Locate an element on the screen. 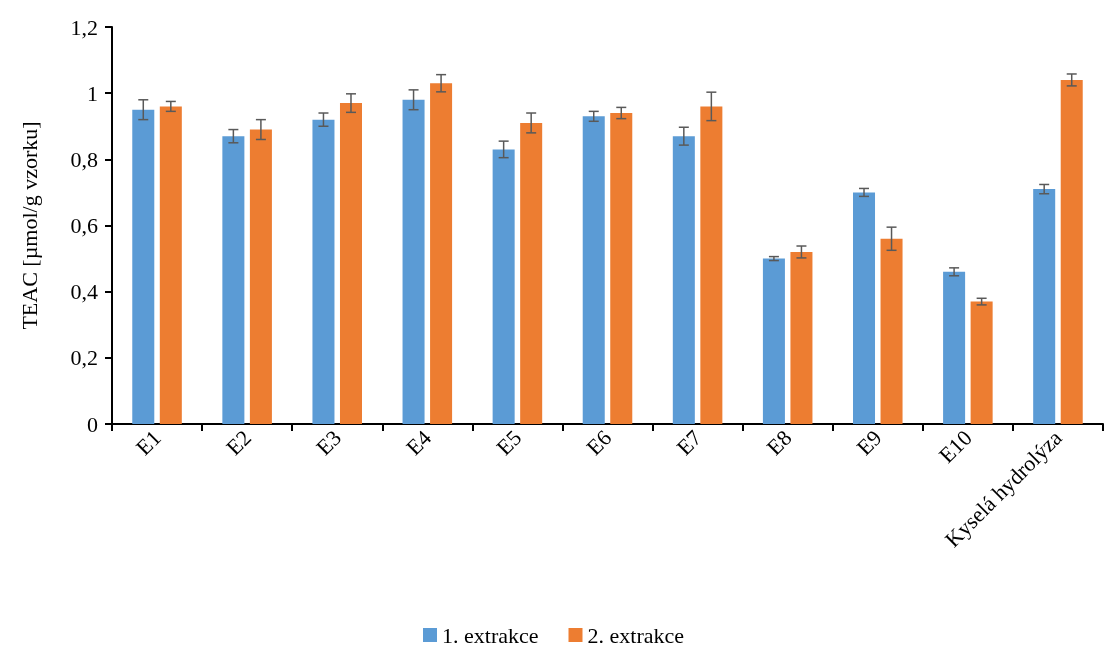 Image resolution: width=1107 pixels, height=653 pixels. legend-label: 2. extrakce is located at coordinates (635, 635).